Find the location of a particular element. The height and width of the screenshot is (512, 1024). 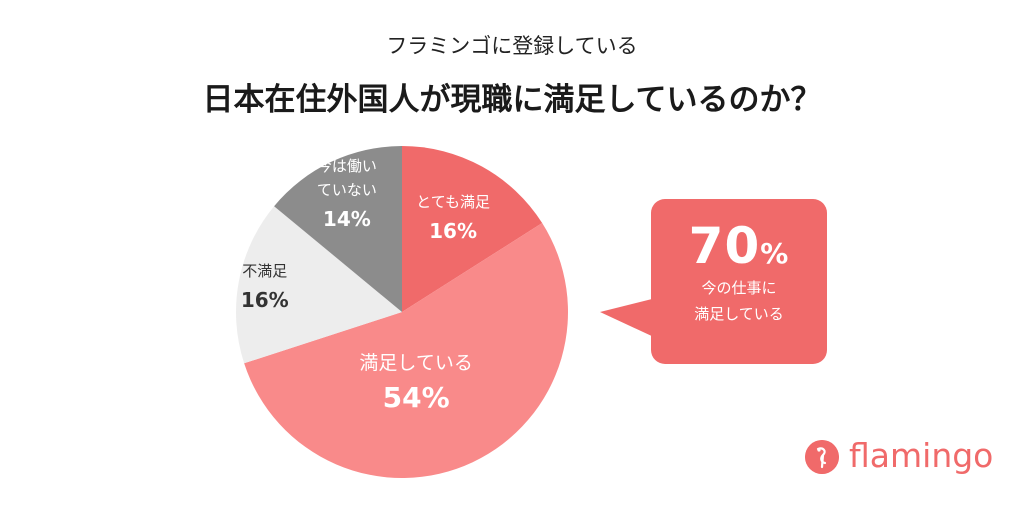

chart-title: 日本在住外国人が現職に満足しているのか？ is located at coordinates (512, 100).